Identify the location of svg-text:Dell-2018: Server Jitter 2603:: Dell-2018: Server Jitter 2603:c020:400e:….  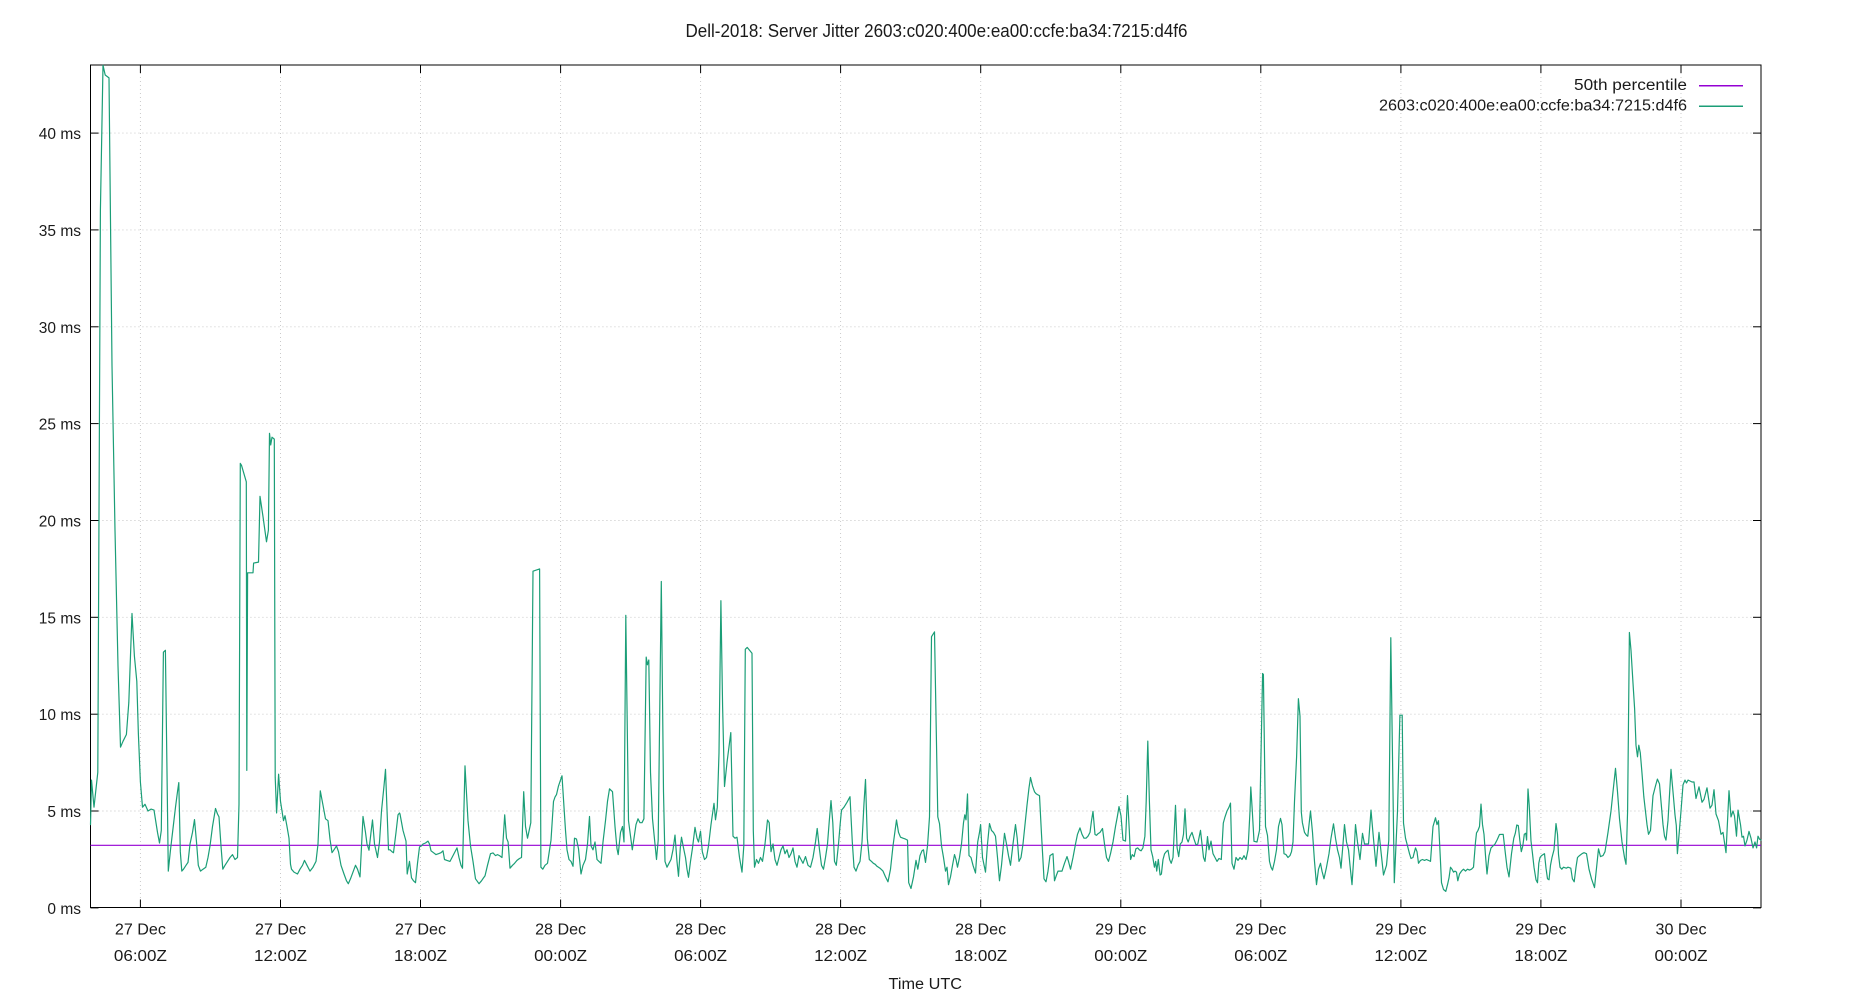
(937, 30).